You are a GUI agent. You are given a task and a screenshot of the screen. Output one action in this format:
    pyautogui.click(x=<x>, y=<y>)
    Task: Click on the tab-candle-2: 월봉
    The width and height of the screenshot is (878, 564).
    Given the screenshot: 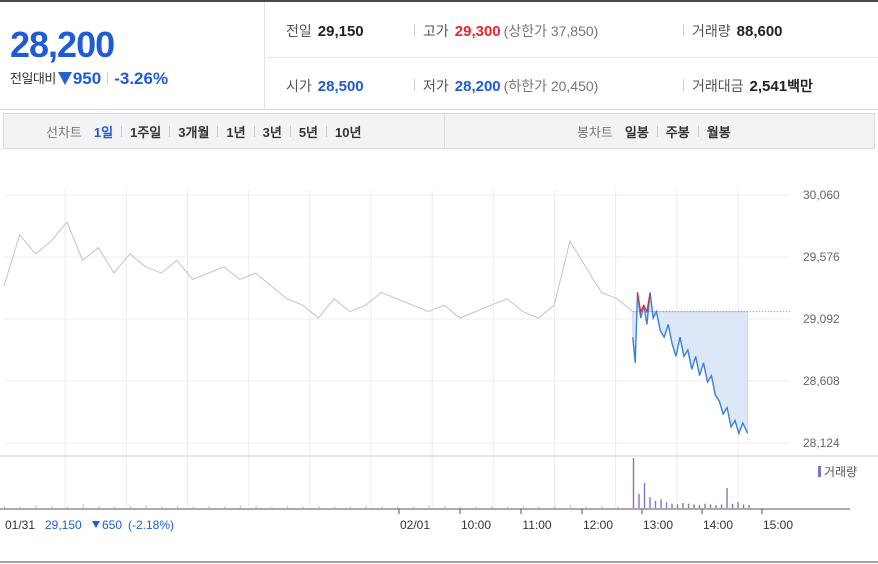 What is the action you would take?
    pyautogui.click(x=718, y=132)
    